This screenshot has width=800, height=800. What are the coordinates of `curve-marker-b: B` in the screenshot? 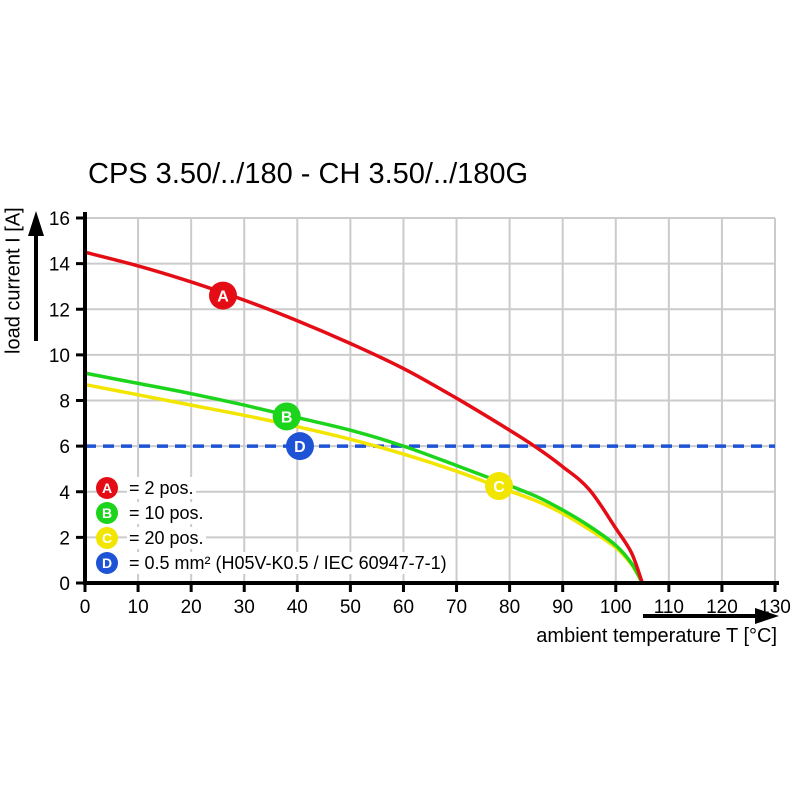 It's located at (286, 416).